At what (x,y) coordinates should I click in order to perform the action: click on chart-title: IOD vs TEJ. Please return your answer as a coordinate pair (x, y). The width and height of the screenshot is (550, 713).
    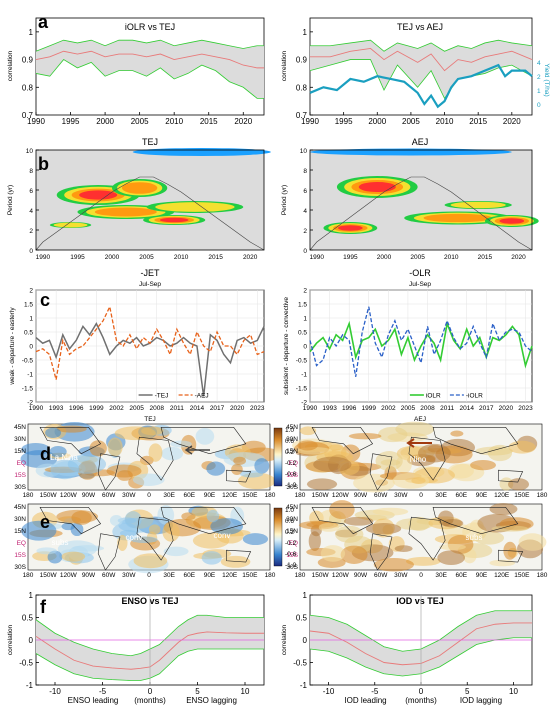
    Looking at the image, I should click on (420, 601).